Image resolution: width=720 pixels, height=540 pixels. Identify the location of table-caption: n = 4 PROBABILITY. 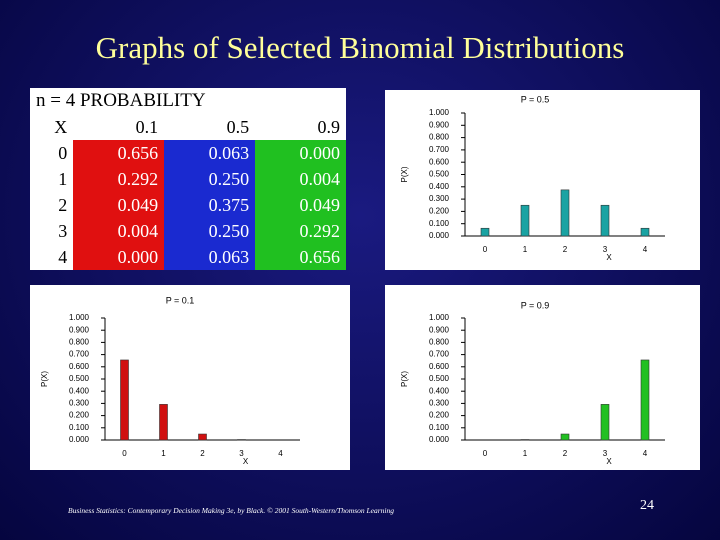
(121, 100).